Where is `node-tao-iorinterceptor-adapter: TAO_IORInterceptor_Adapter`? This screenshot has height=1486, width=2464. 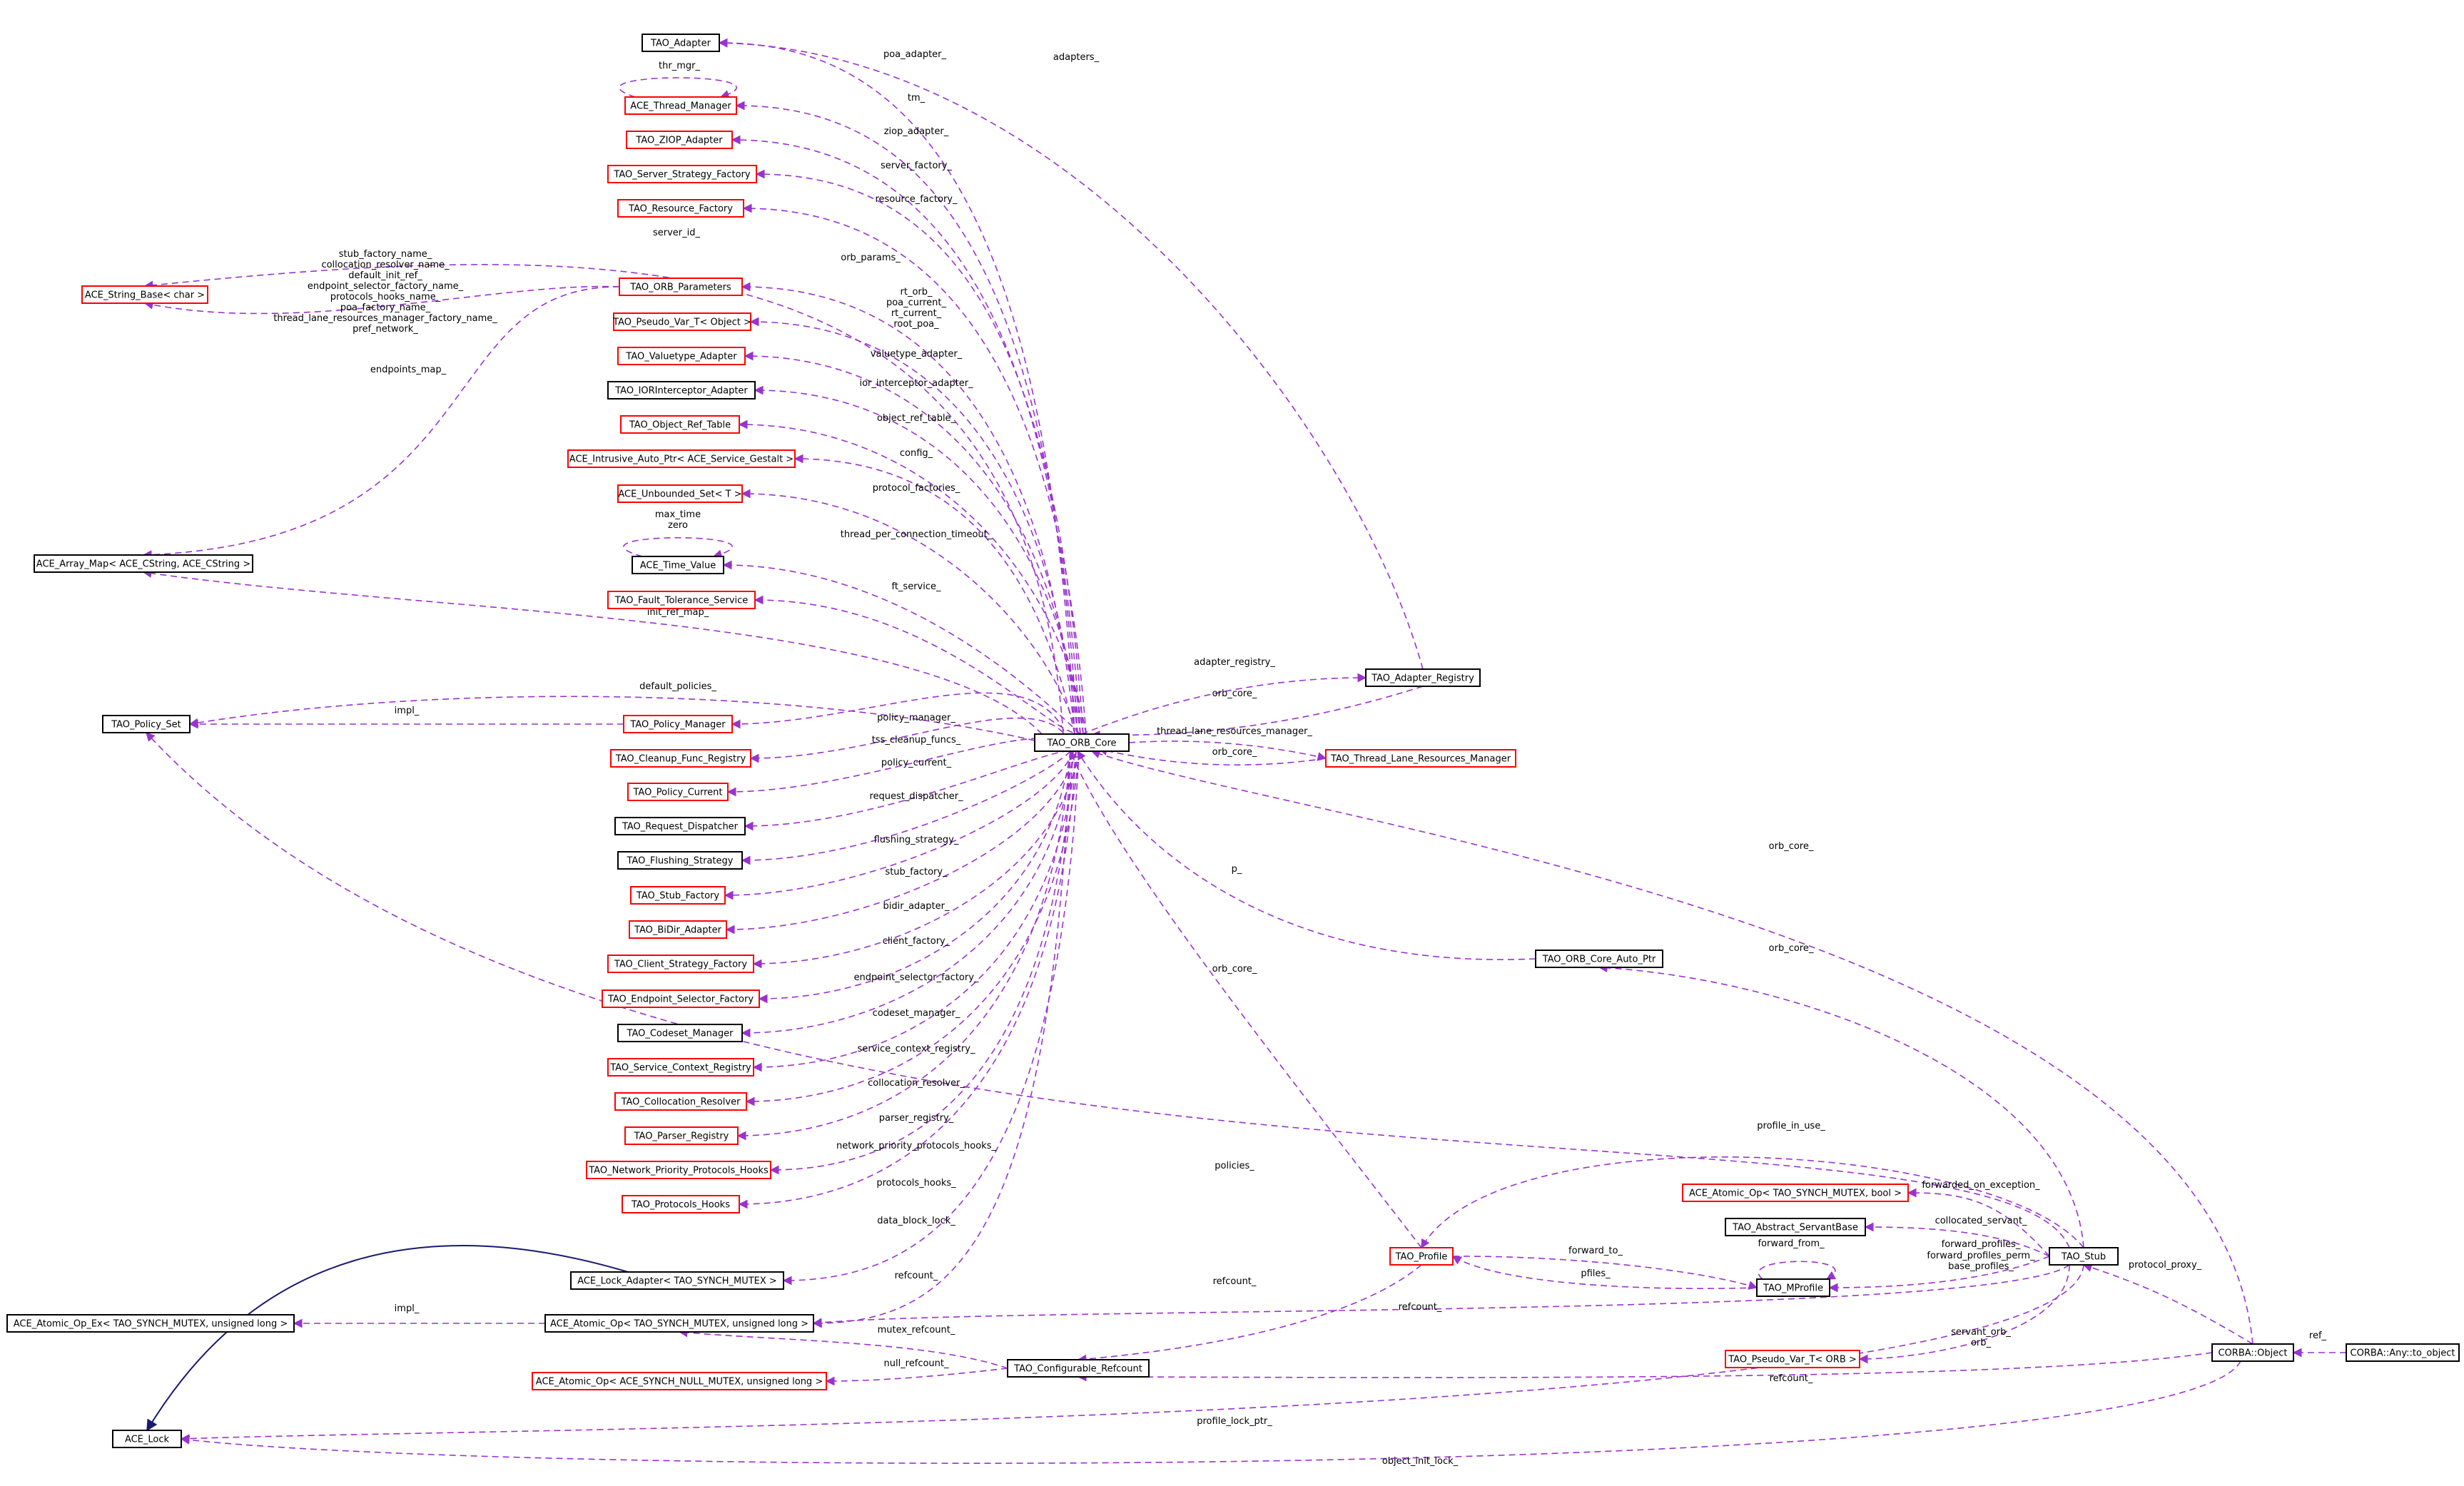 node-tao-iorinterceptor-adapter: TAO_IORInterceptor_Adapter is located at coordinates (681, 390).